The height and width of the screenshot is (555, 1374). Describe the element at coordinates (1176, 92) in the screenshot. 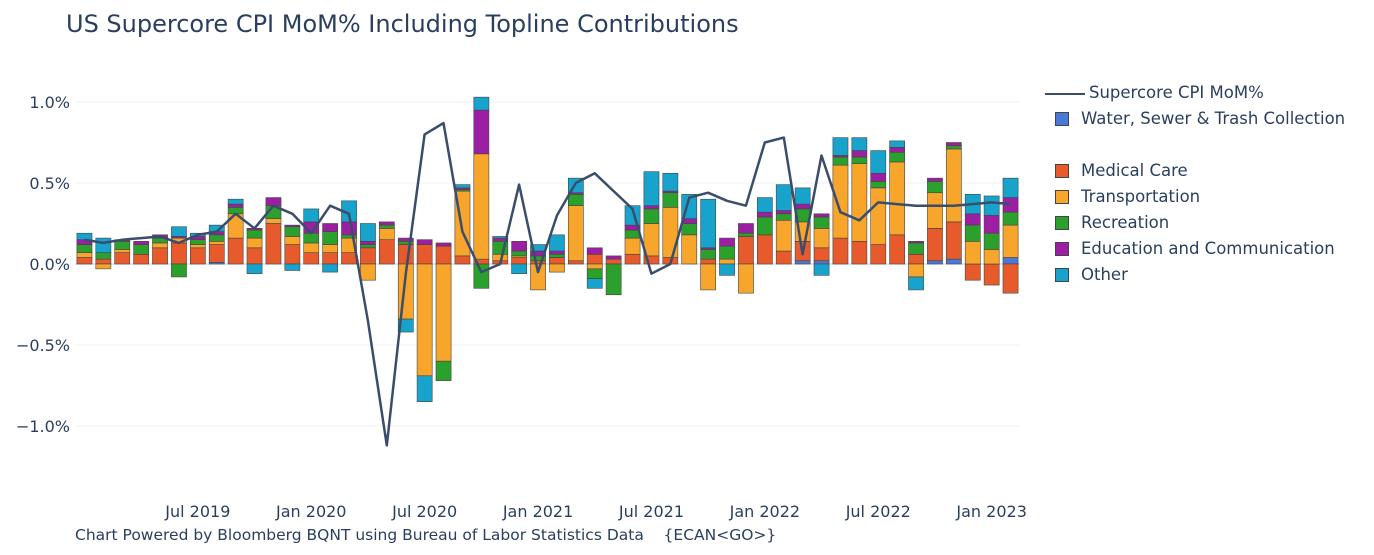

I see `legend-label: Supercore CPI MoM%` at that location.